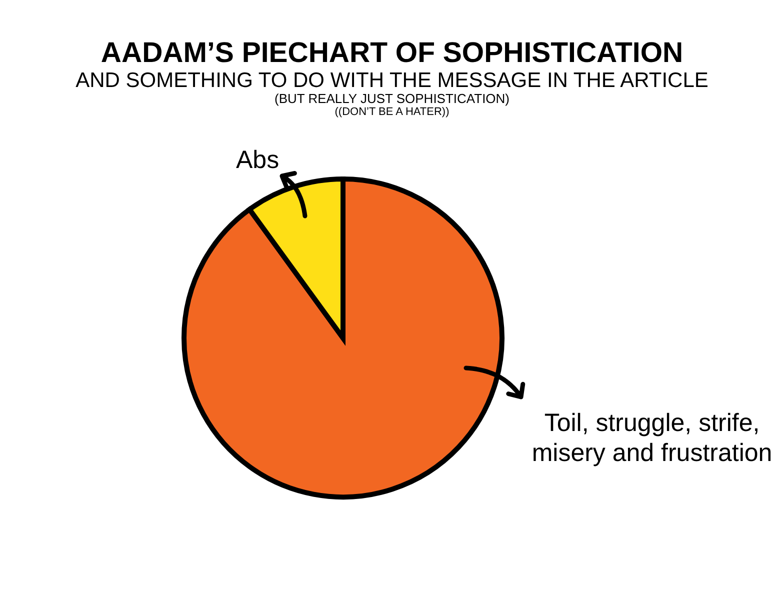 The image size is (784, 600). Describe the element at coordinates (392, 80) in the screenshot. I see `chart-subtitle: AND SOMETHING TO DO WITH THE MESSAGE IN THE ARTICLE` at that location.